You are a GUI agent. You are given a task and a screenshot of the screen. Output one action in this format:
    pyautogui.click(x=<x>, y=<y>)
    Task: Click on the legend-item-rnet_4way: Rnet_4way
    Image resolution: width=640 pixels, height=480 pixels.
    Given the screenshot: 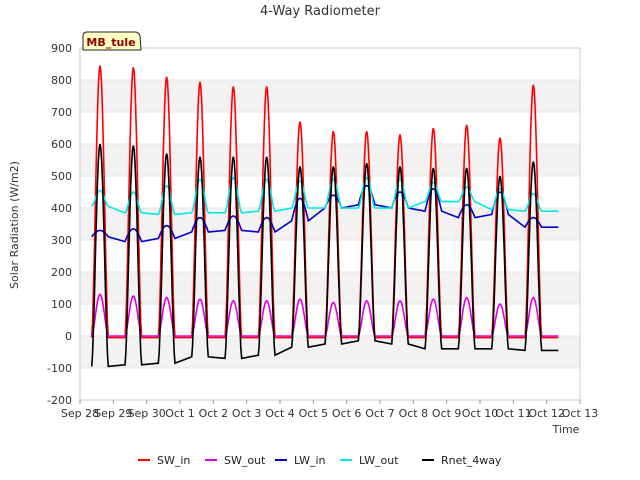 What is the action you would take?
    pyautogui.click(x=462, y=460)
    